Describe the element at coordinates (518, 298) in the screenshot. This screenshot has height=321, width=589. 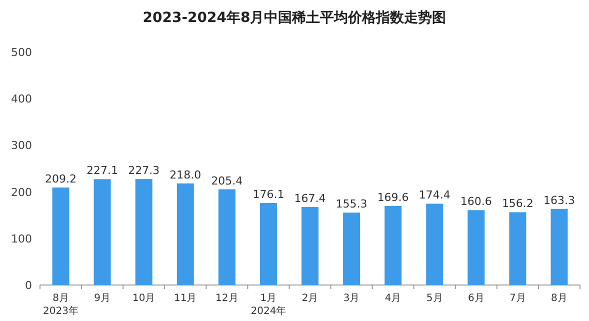
I see `x-tick-label: 7月` at that location.